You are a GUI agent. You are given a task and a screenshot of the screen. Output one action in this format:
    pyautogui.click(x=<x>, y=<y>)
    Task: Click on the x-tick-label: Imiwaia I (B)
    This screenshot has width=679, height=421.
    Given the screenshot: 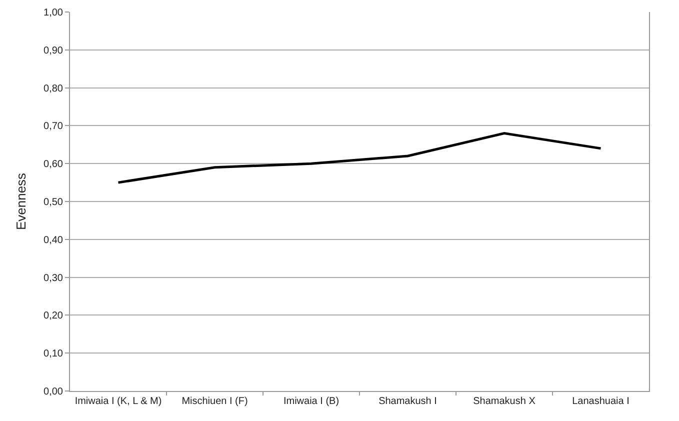 What is the action you would take?
    pyautogui.click(x=311, y=401)
    